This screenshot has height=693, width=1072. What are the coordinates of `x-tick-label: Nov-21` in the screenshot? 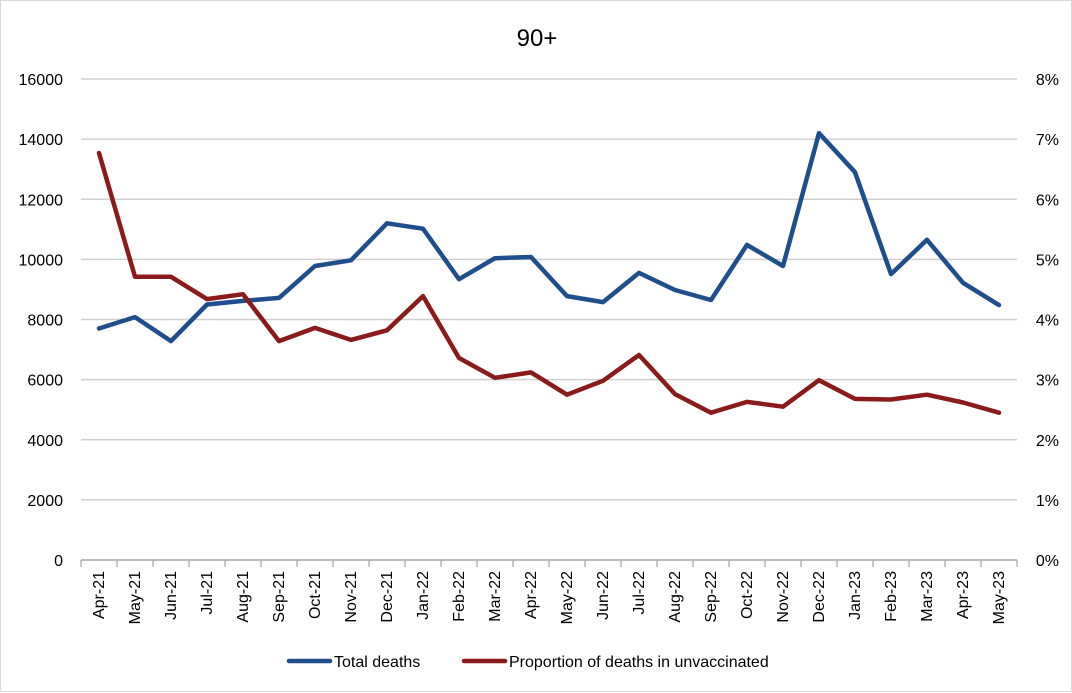 It's located at (351, 597).